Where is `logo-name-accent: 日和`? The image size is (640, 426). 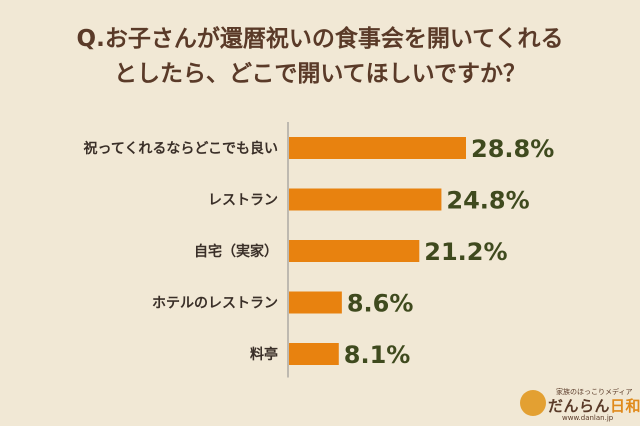 logo-name-accent: 日和 is located at coordinates (625, 406).